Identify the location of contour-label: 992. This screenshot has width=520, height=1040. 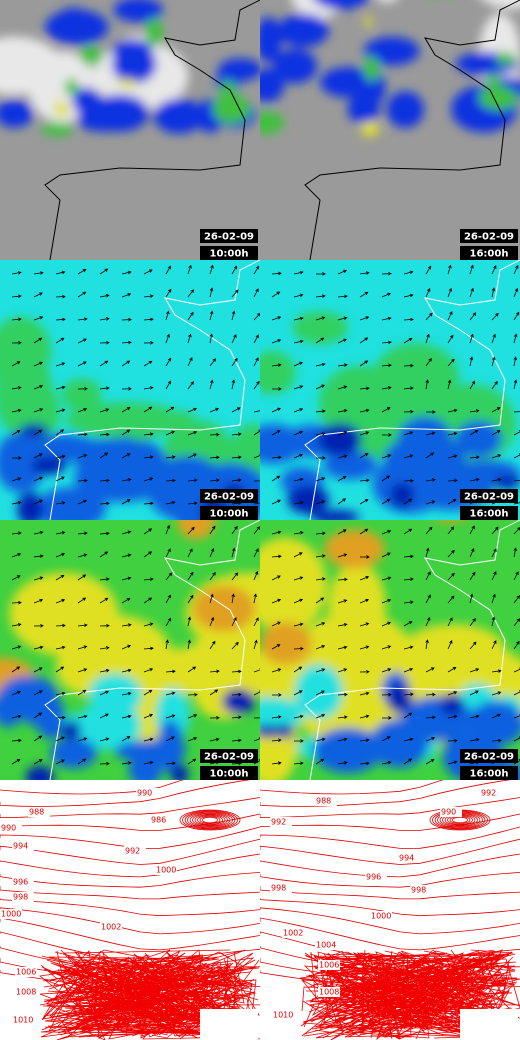
(278, 822).